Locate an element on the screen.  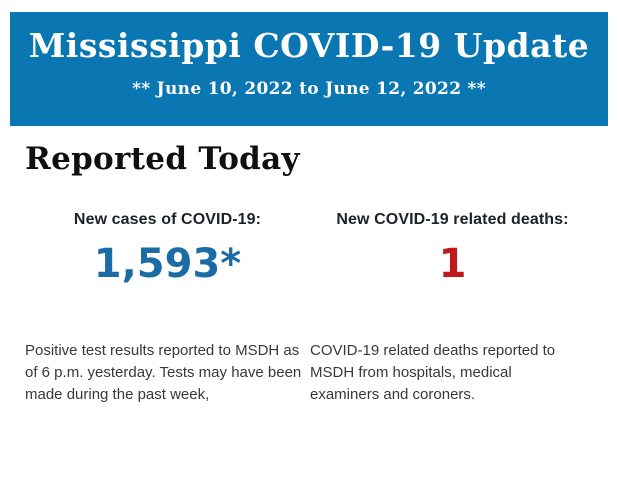
page-title: Mississippi COVID-19 Update is located at coordinates (309, 45).